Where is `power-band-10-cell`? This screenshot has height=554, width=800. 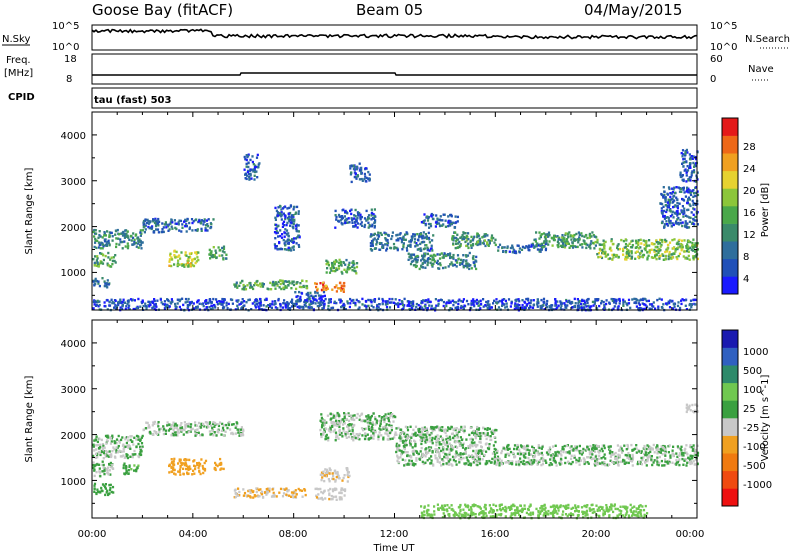 power-band-10-cell is located at coordinates (338, 288).